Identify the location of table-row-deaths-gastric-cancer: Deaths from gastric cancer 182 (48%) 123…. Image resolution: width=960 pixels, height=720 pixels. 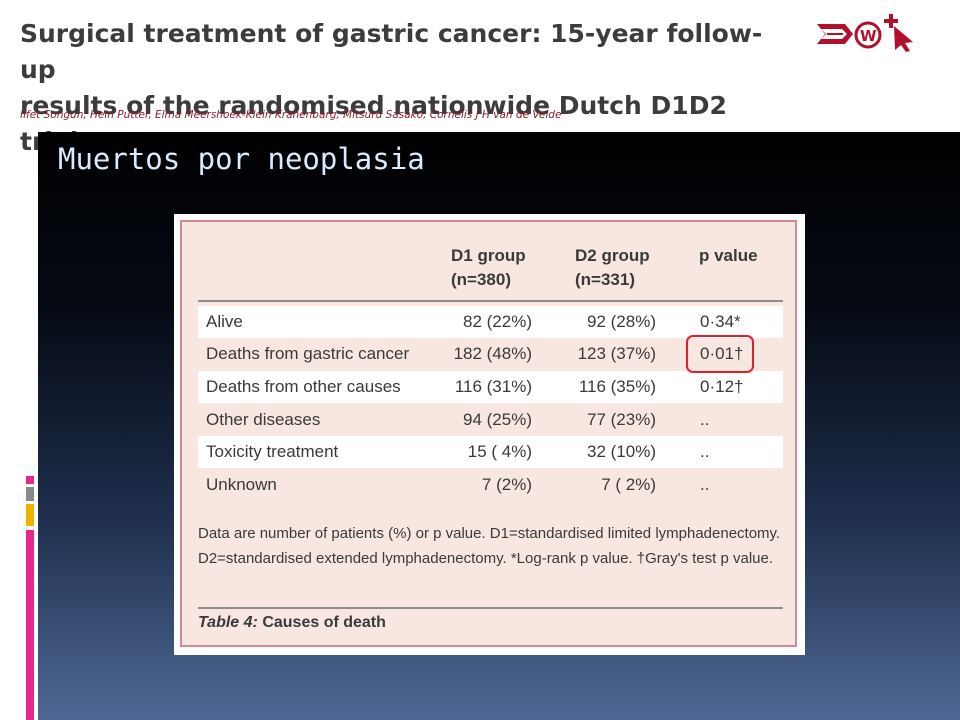
(490, 354).